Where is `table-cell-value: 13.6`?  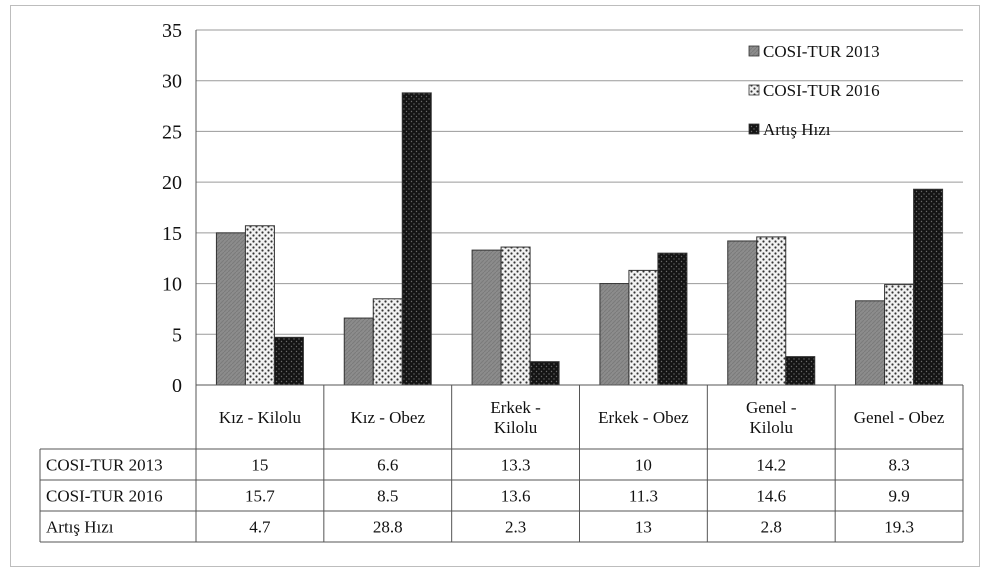
table-cell-value: 13.6 is located at coordinates (516, 496).